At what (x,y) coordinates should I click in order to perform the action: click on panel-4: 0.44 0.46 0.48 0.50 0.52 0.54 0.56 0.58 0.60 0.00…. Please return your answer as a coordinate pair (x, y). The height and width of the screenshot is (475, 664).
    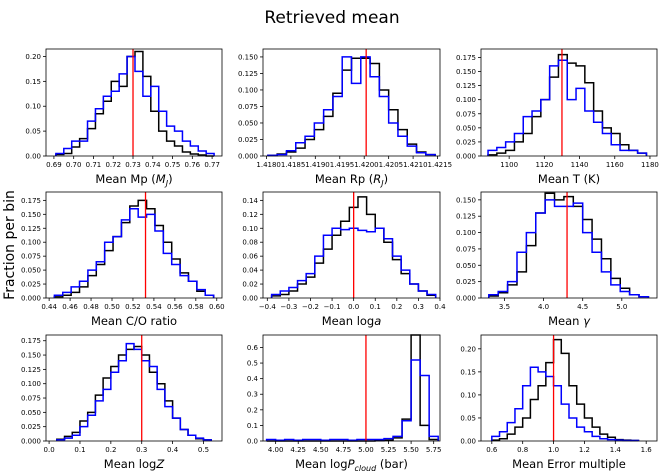
    Looking at the image, I should click on (123, 259).